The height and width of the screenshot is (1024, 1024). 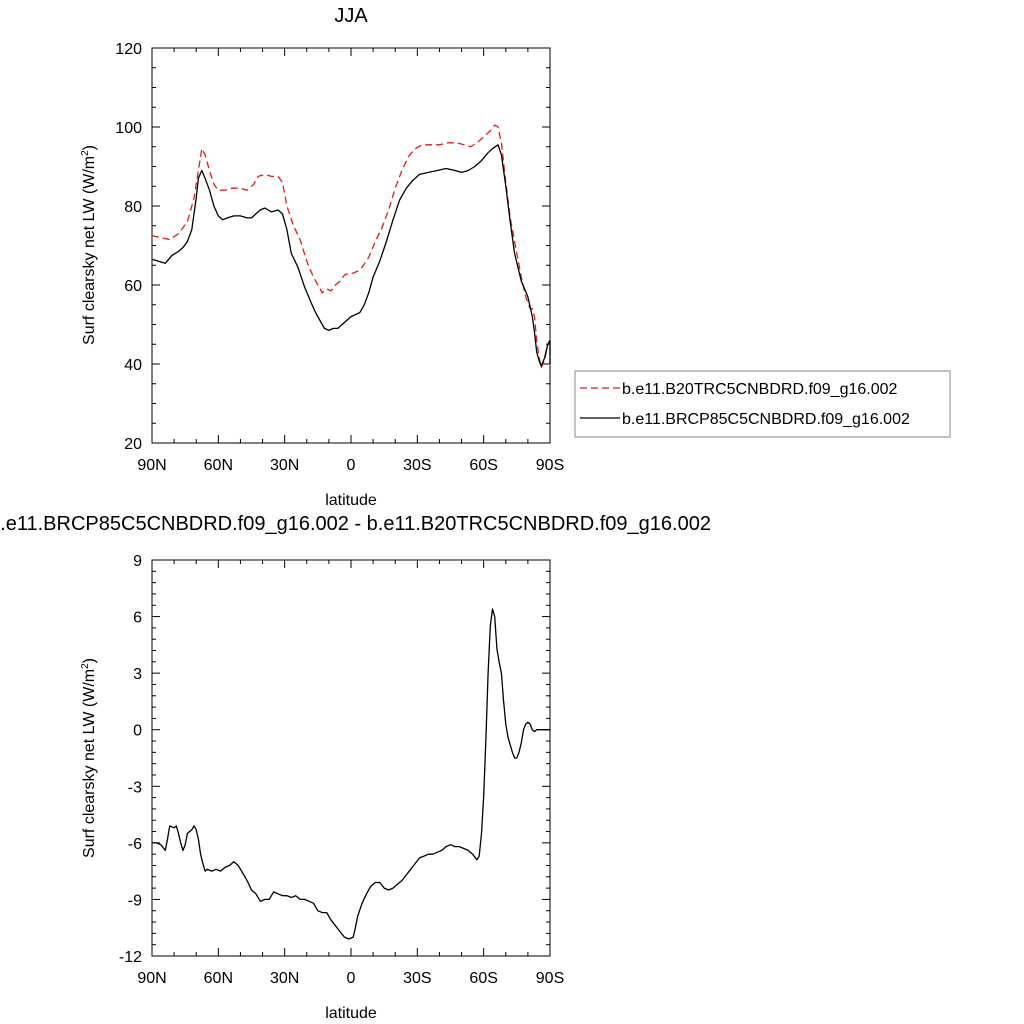 What do you see at coordinates (351, 16) in the screenshot?
I see `top-chart-title: JJA` at bounding box center [351, 16].